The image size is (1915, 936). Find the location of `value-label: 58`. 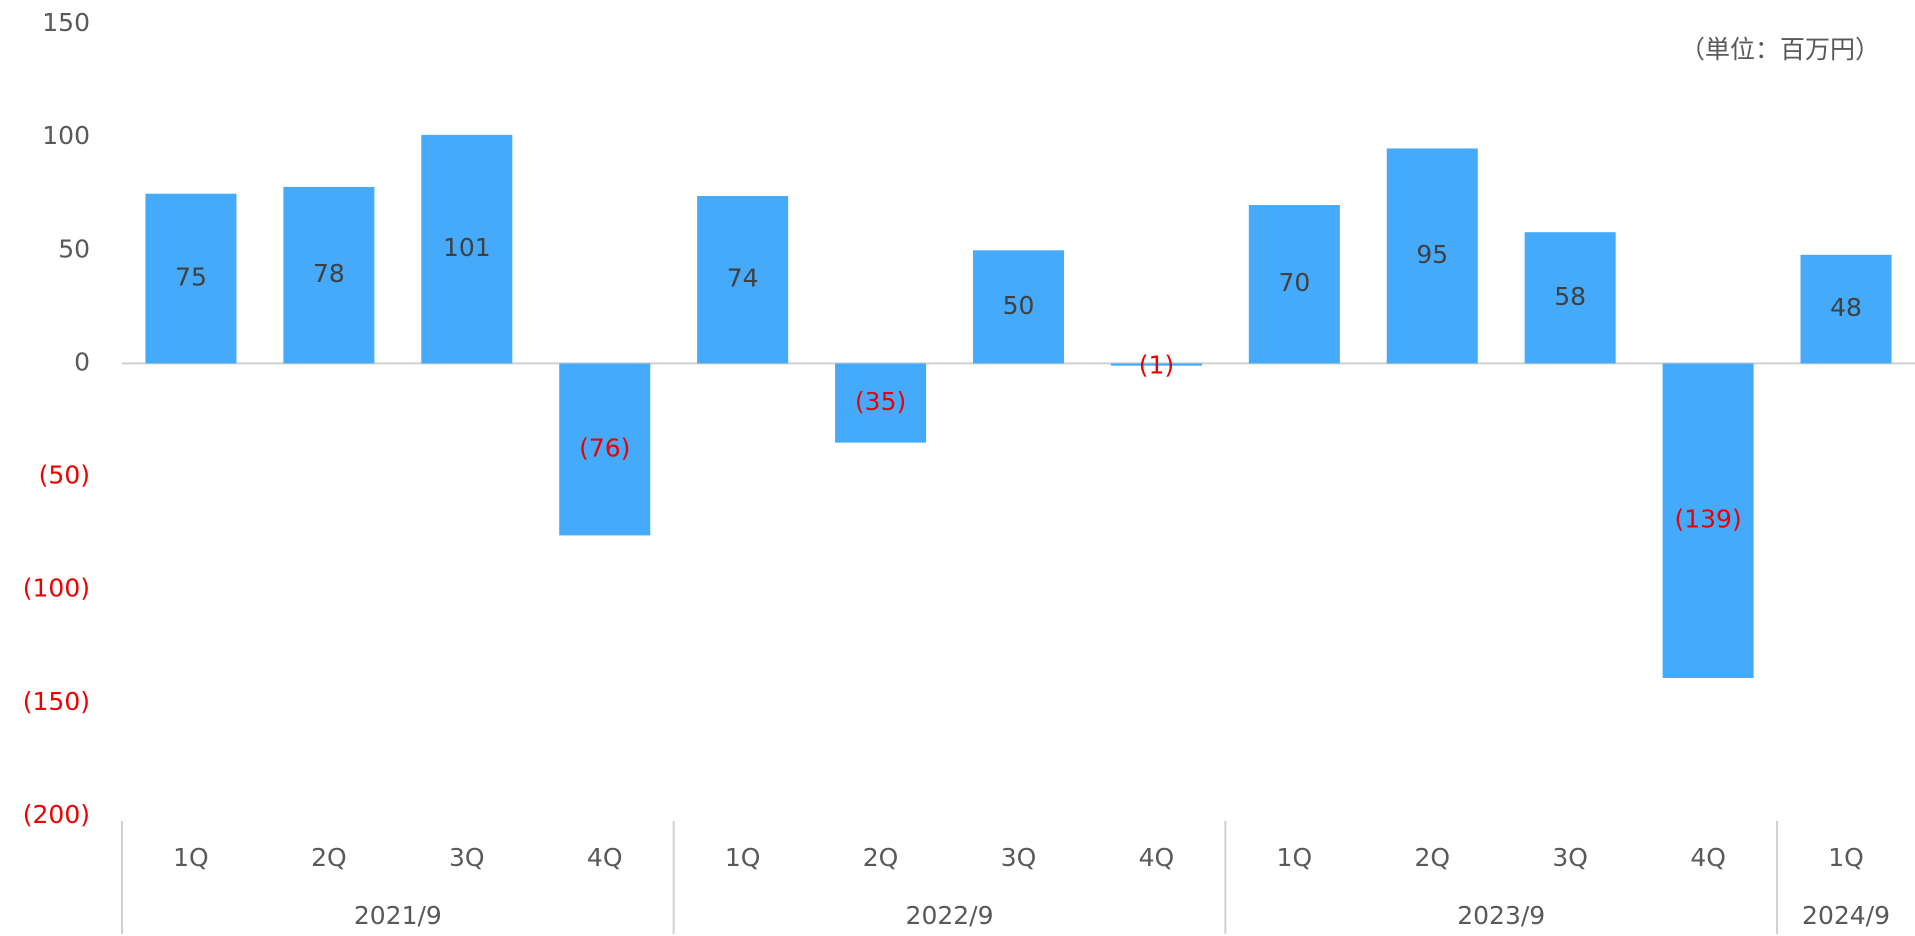

value-label: 58 is located at coordinates (1570, 296).